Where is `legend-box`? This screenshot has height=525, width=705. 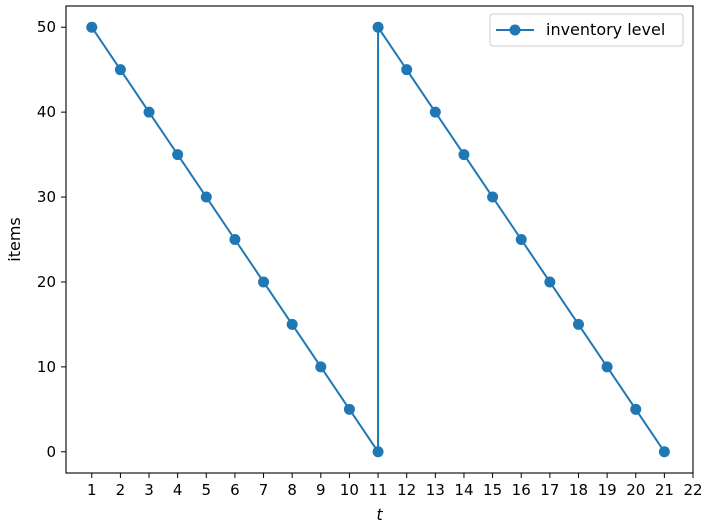 legend-box is located at coordinates (586, 30).